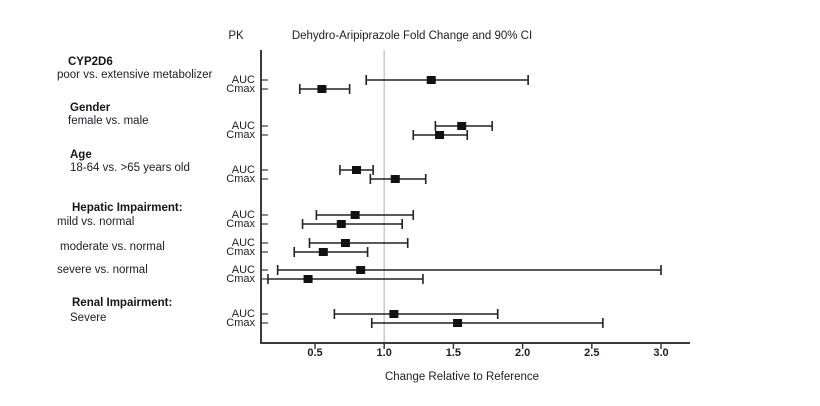 The width and height of the screenshot is (820, 406). What do you see at coordinates (88, 318) in the screenshot?
I see `group-subheading: Severe` at bounding box center [88, 318].